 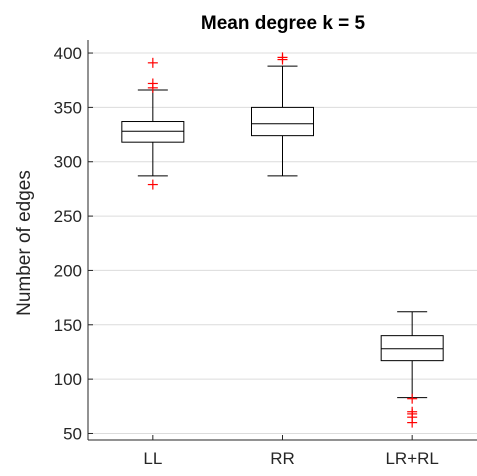 I want to click on y-tick-label: 350, so click(x=68, y=107).